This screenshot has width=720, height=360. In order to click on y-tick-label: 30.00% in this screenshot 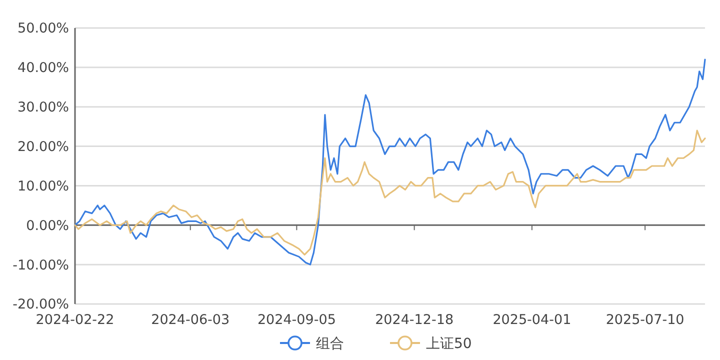, I will do `click(44, 108)`.